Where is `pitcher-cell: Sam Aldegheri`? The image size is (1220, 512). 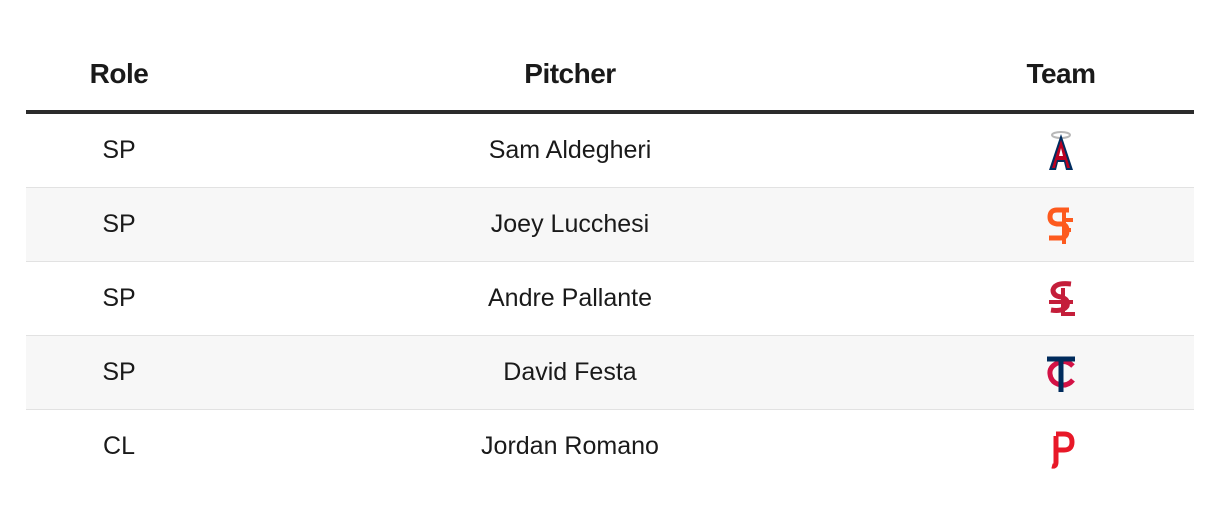 pitcher-cell: Sam Aldegheri is located at coordinates (570, 150).